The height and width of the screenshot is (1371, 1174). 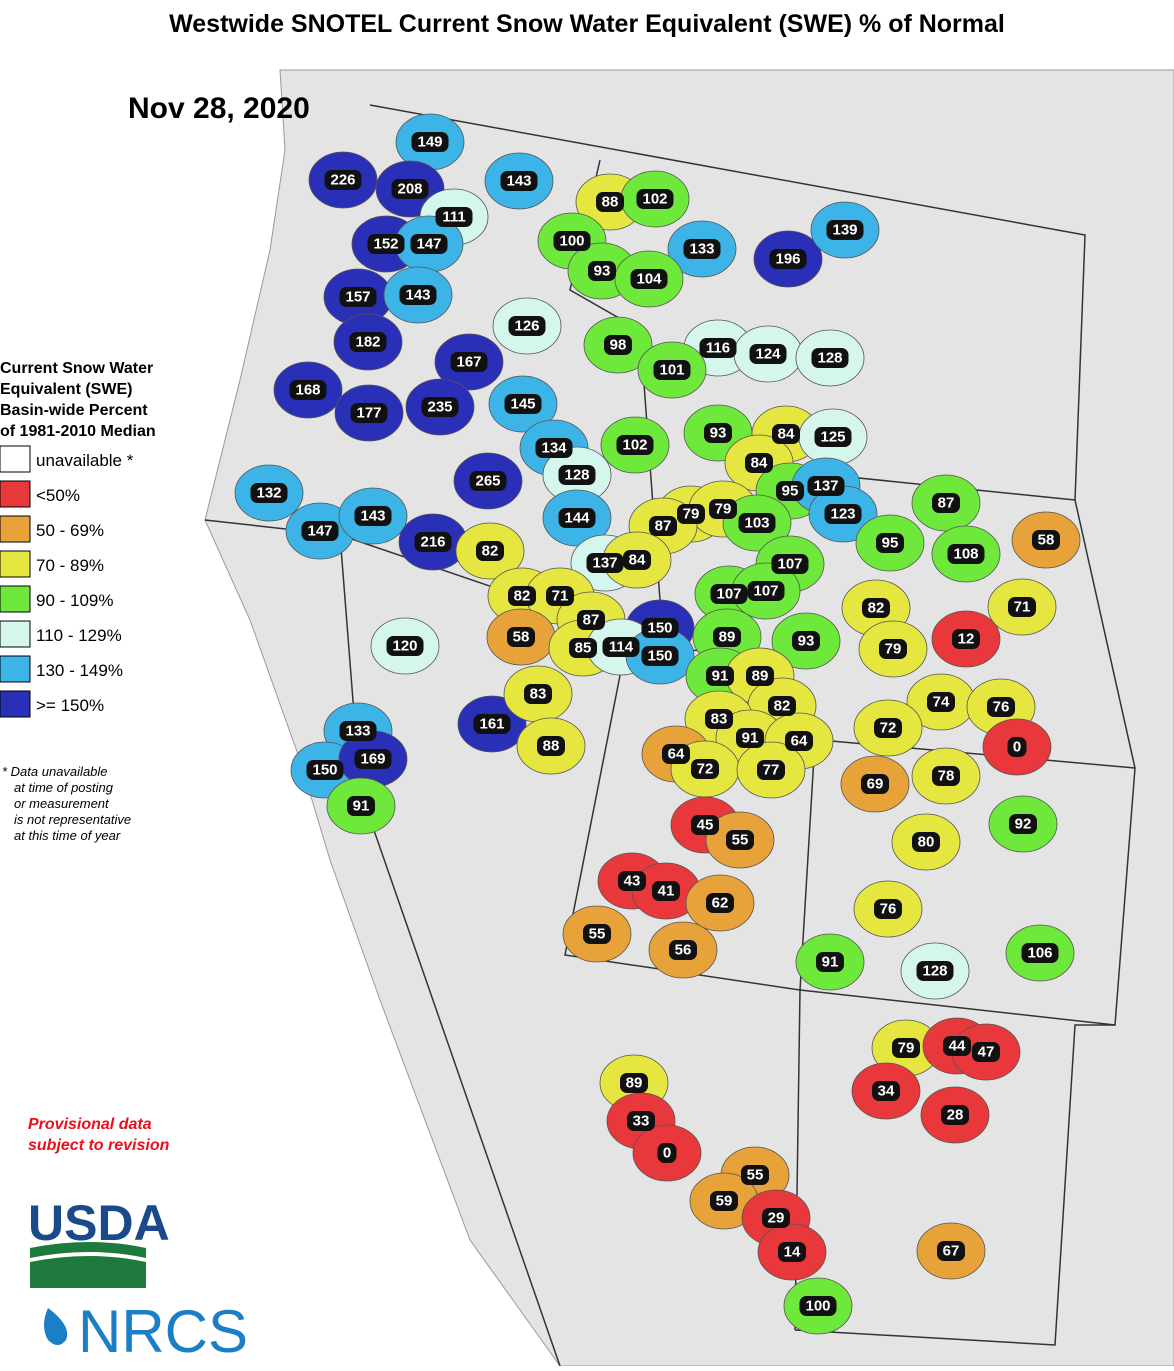 I want to click on basin-value: 89, so click(x=727, y=637).